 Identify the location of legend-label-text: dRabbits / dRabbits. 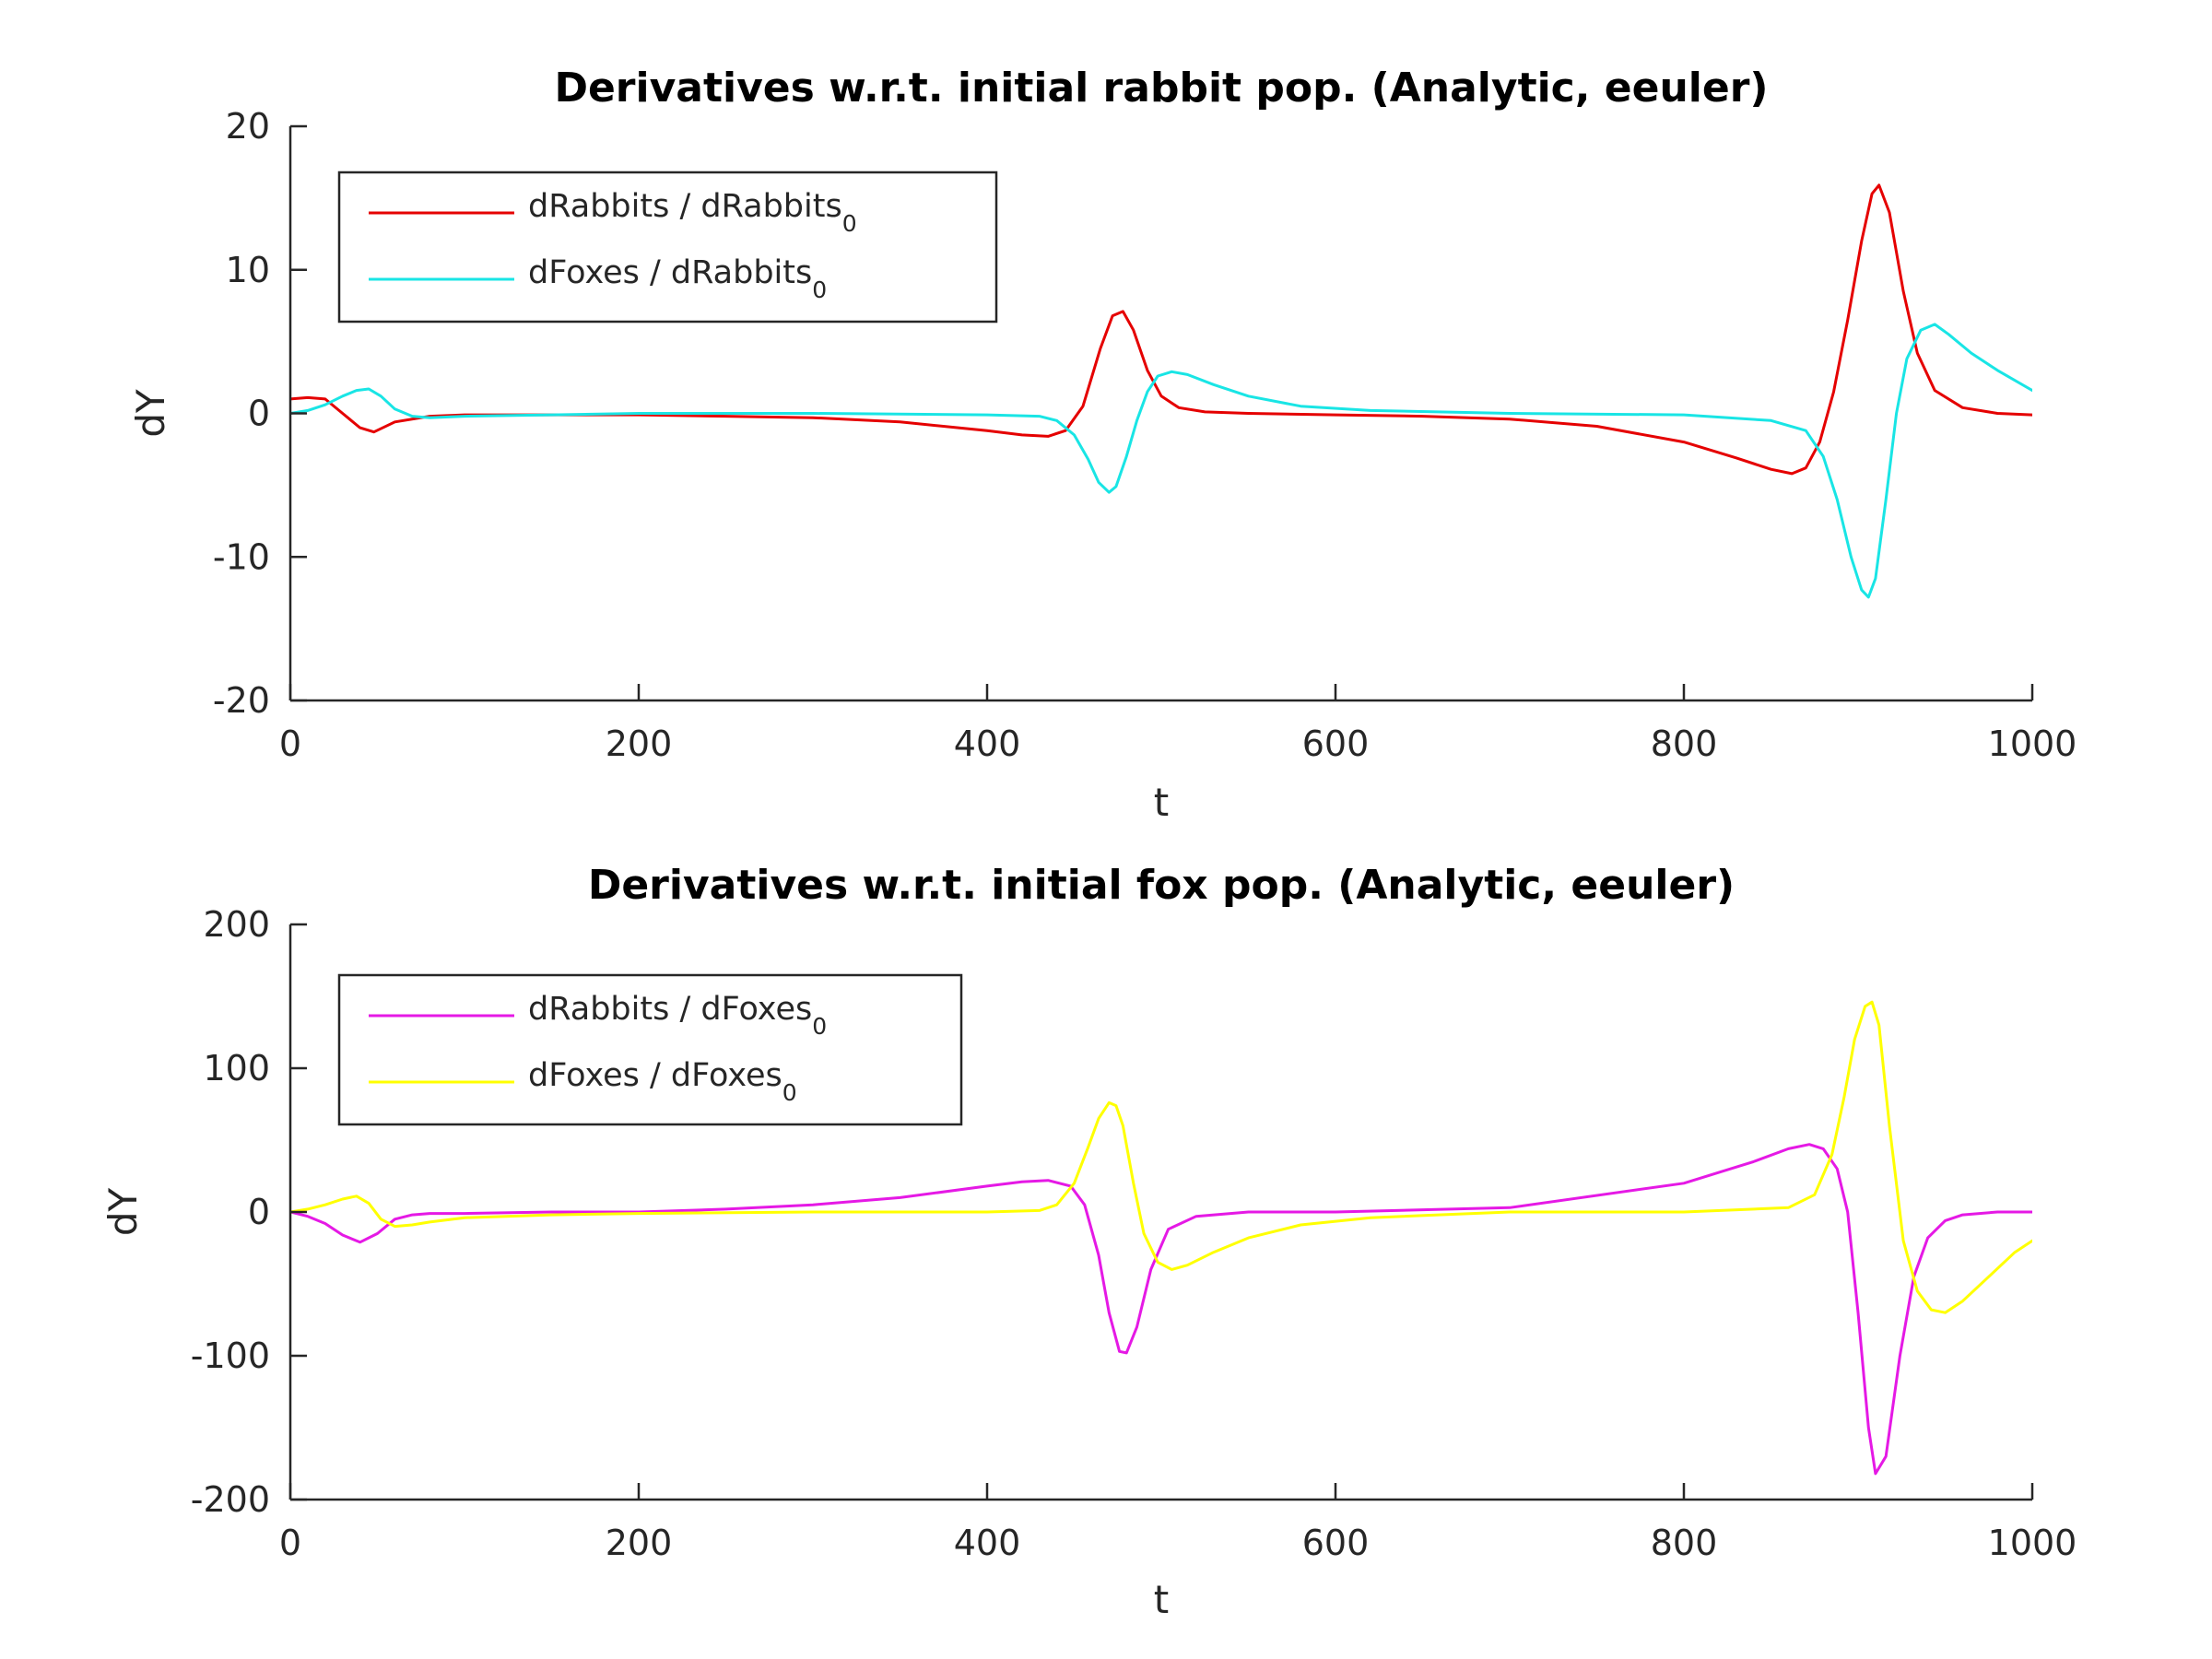
(685, 206).